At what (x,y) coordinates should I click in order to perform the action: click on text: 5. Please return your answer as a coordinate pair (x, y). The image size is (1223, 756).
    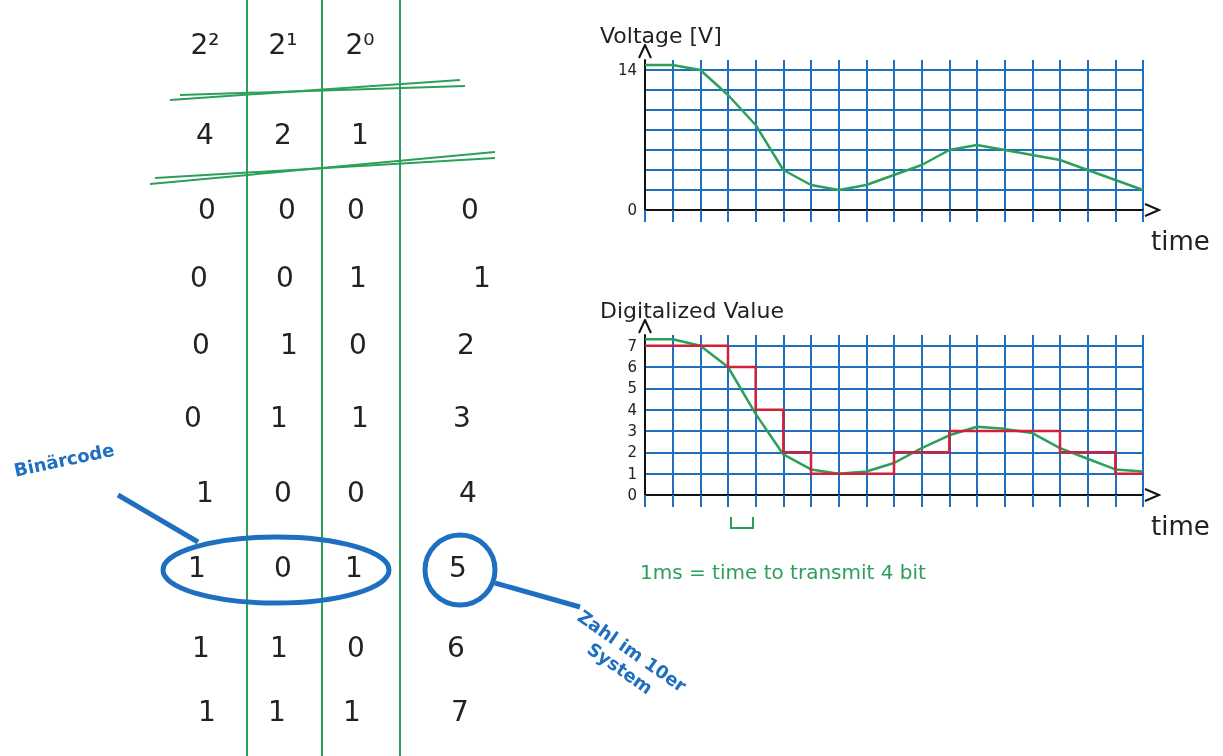
    Looking at the image, I should click on (458, 568).